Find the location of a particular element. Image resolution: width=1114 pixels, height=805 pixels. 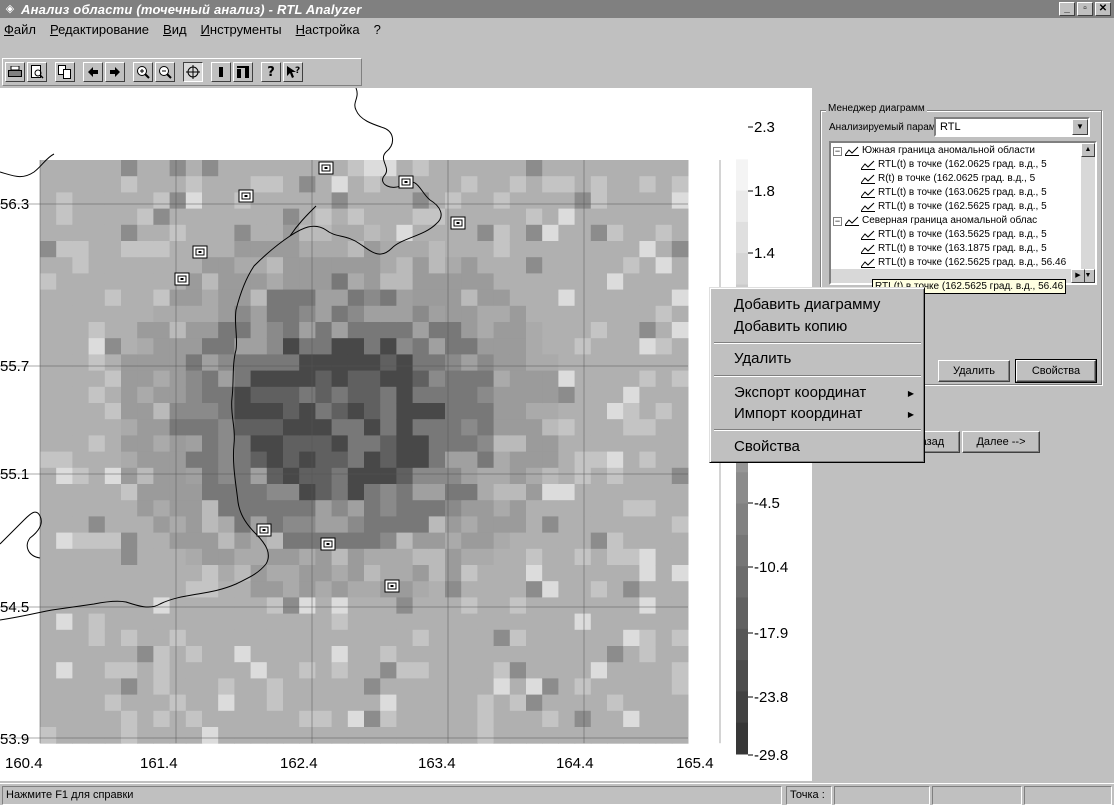

close-button: ✕ is located at coordinates (1103, 9).